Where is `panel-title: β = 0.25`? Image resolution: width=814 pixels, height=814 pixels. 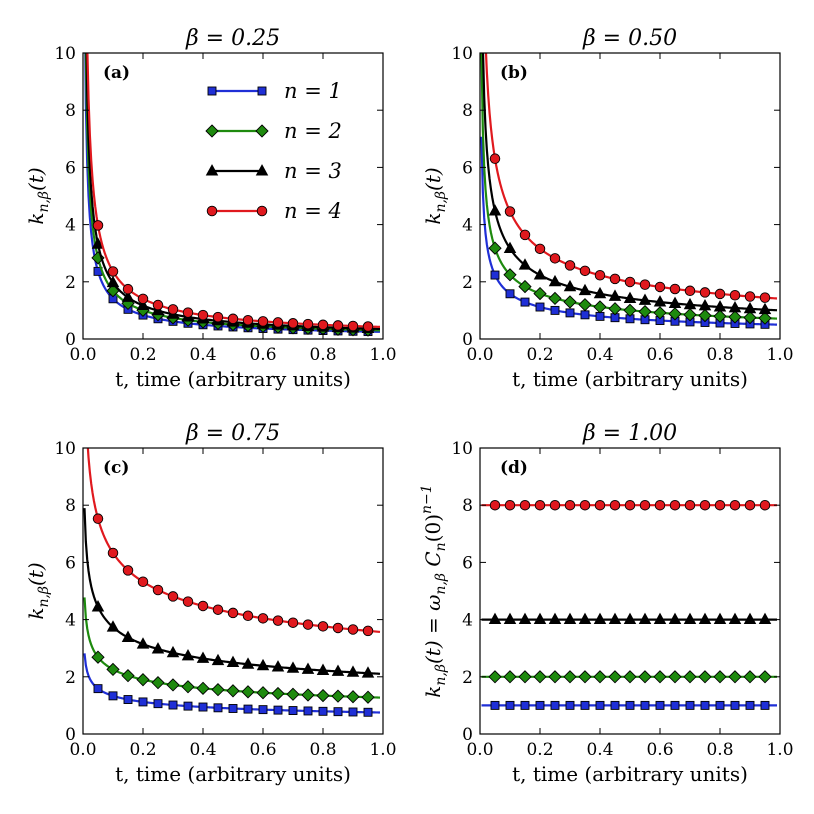 panel-title: β = 0.25 is located at coordinates (232, 38).